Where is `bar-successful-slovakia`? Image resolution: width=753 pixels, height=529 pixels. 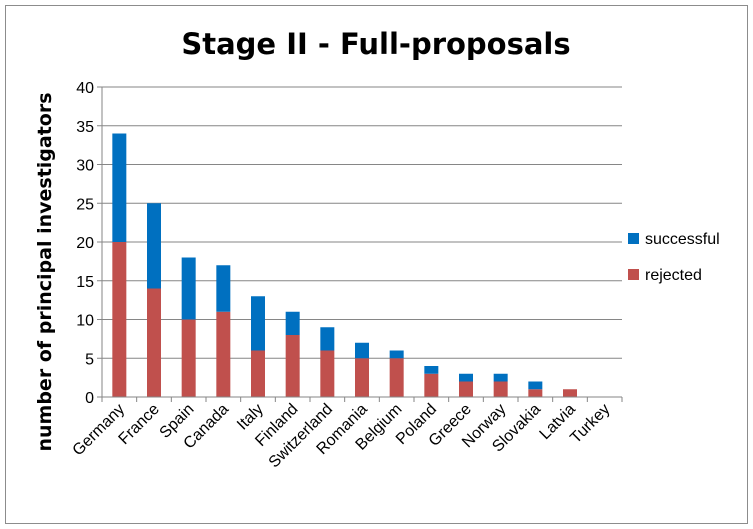 bar-successful-slovakia is located at coordinates (535, 385).